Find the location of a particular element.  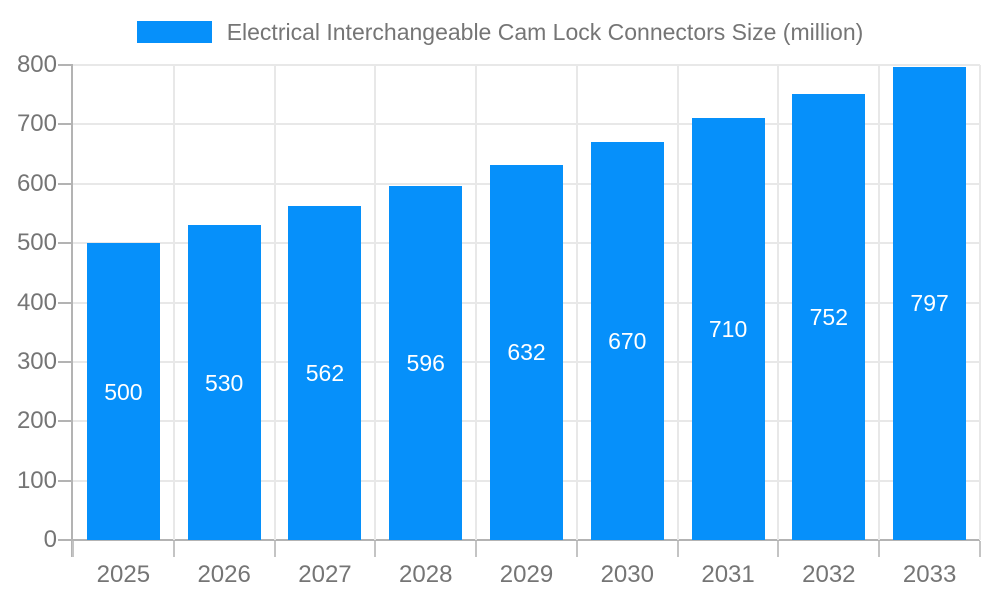

bar-value-label: 632 is located at coordinates (526, 352).